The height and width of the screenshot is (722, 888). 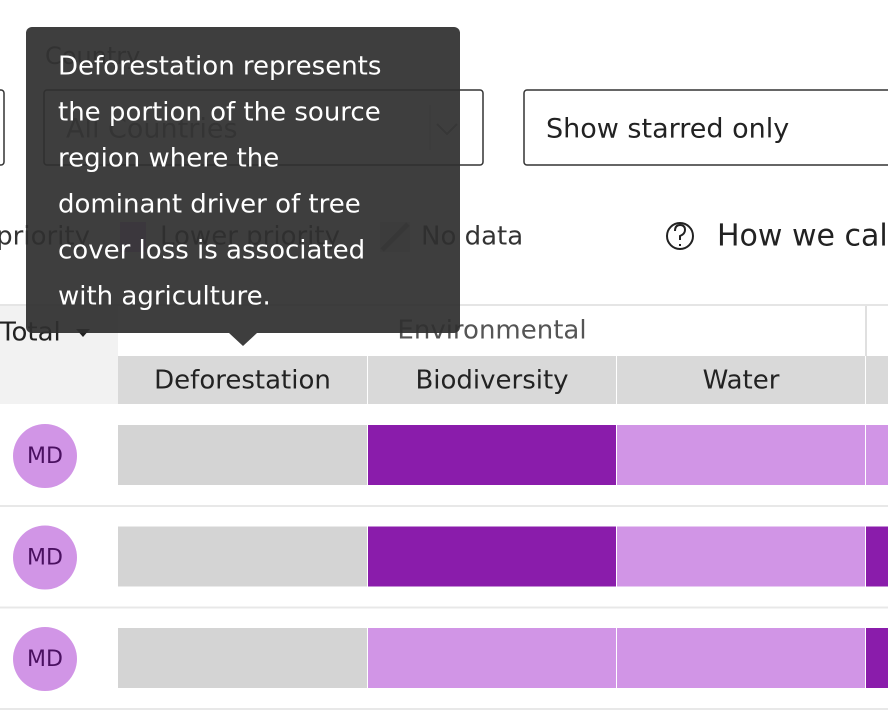 What do you see at coordinates (164, 297) in the screenshot?
I see `tooltip-text: with agriculture.` at bounding box center [164, 297].